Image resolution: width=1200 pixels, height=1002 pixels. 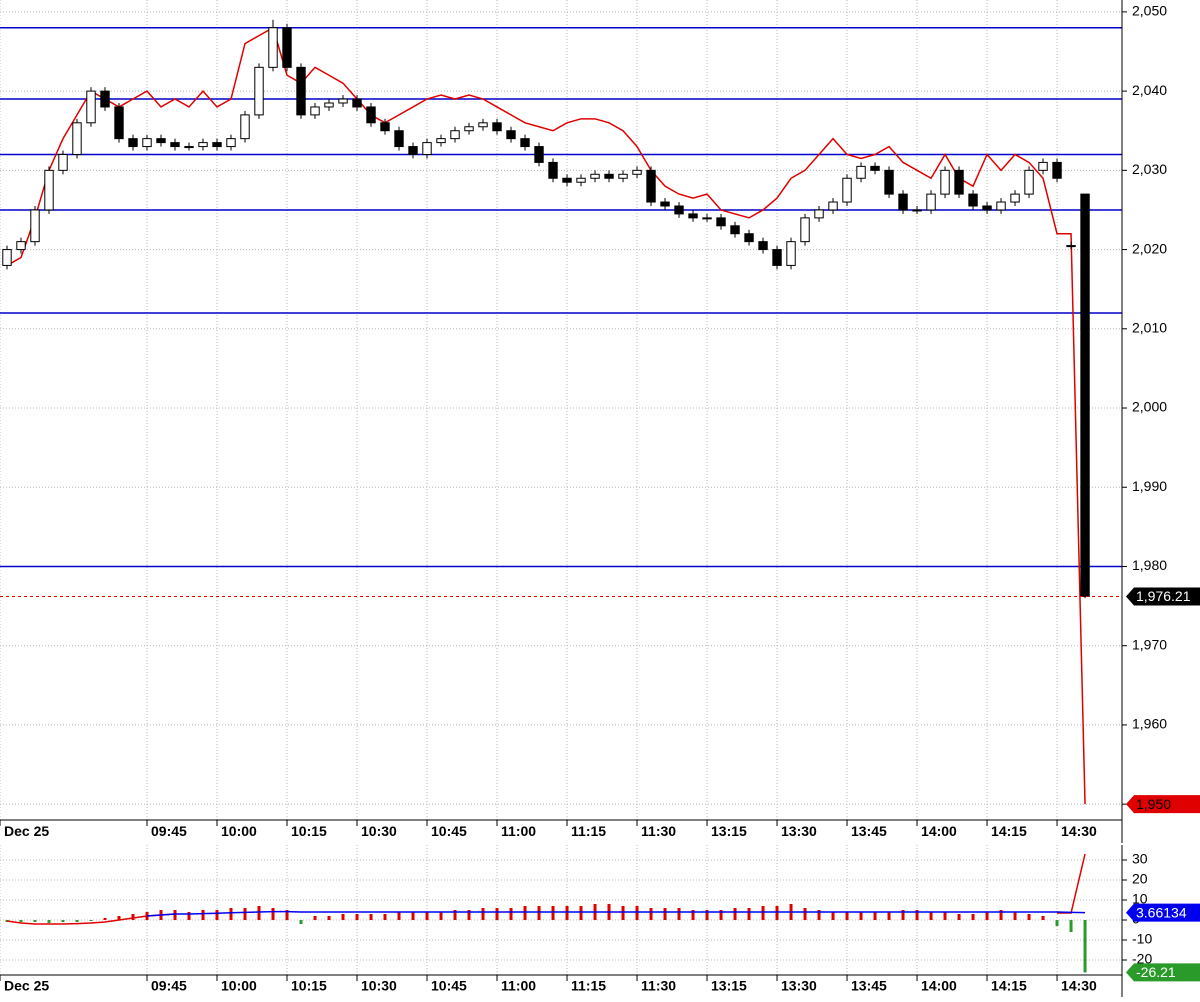 I want to click on line-series, so click(x=91, y=919).